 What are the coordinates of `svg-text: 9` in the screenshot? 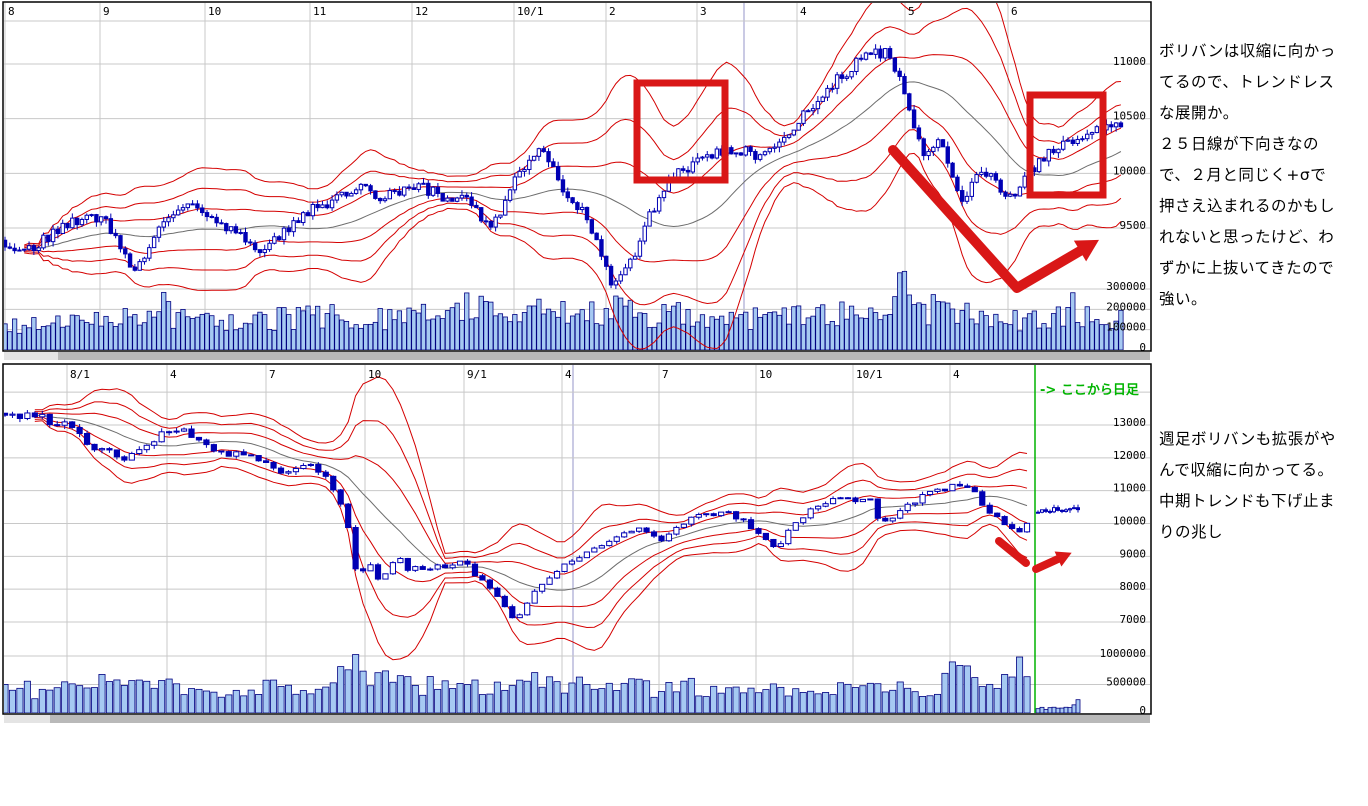 It's located at (106, 11).